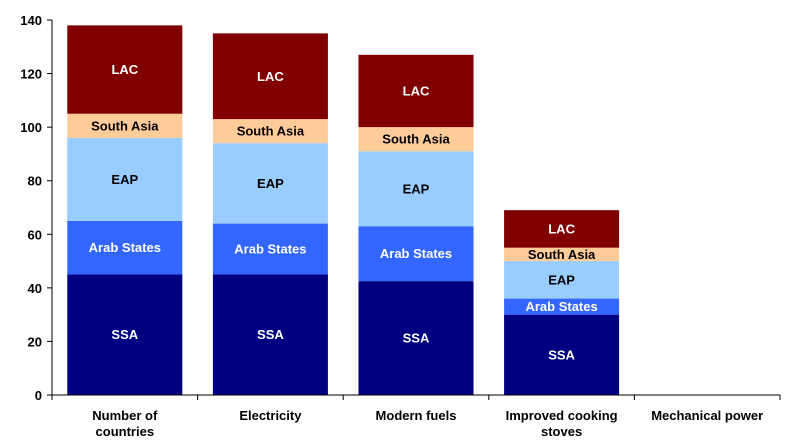 The height and width of the screenshot is (443, 797). I want to click on y-tick-label: 40, so click(35, 288).